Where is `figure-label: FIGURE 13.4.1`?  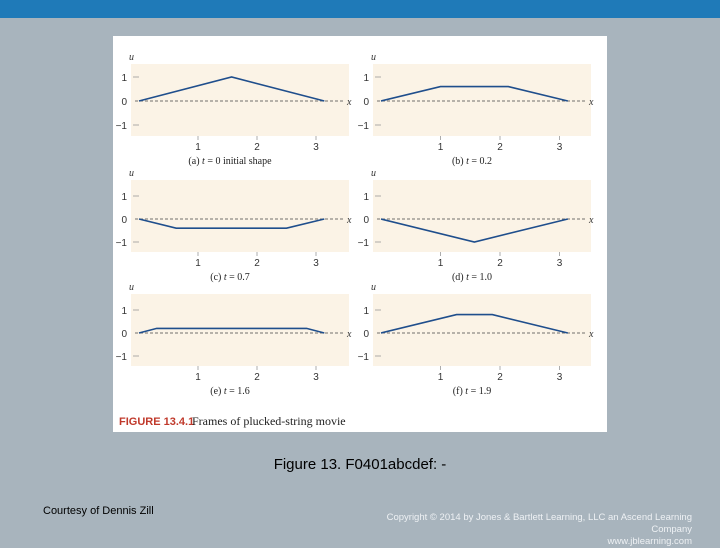
figure-label: FIGURE 13.4.1 is located at coordinates (156, 422).